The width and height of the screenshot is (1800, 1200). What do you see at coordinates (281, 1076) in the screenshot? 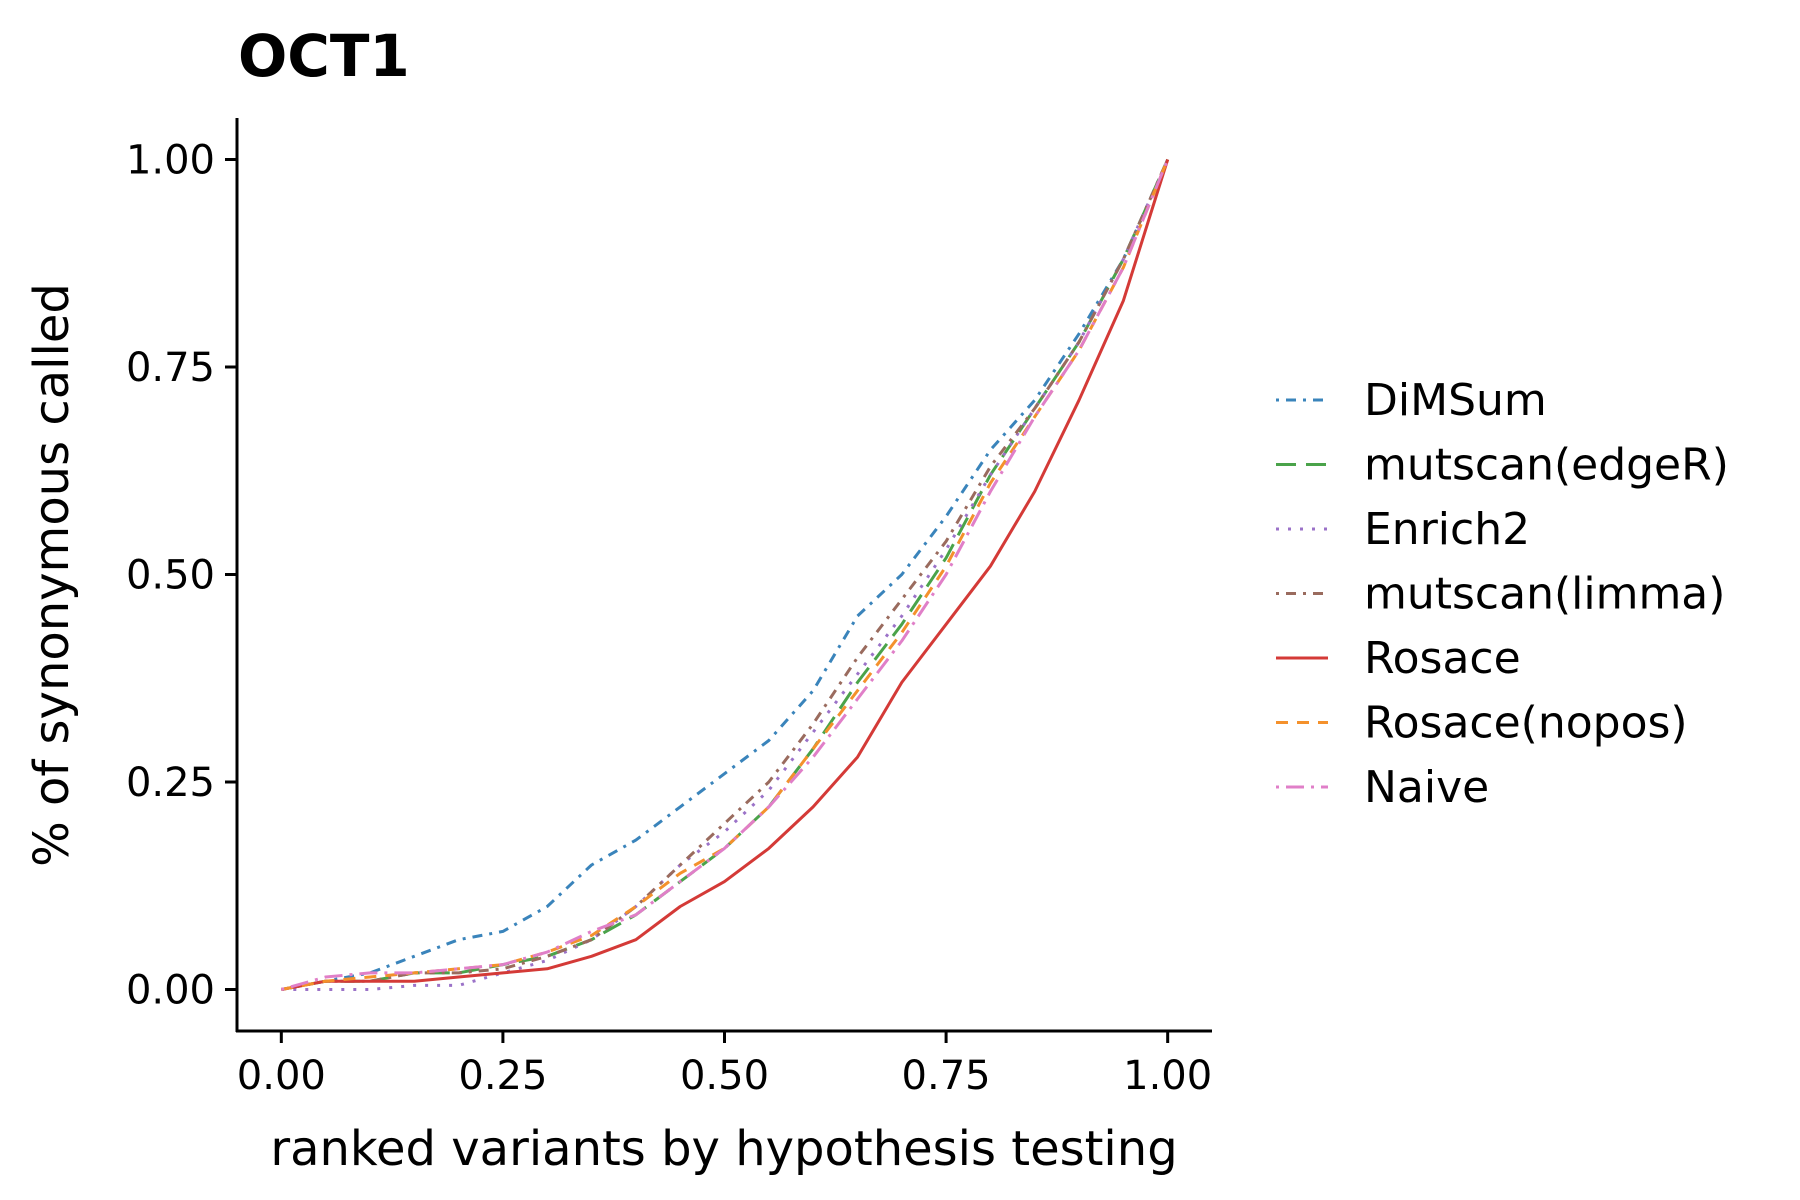
I see `x-tick-label: 0.00` at bounding box center [281, 1076].